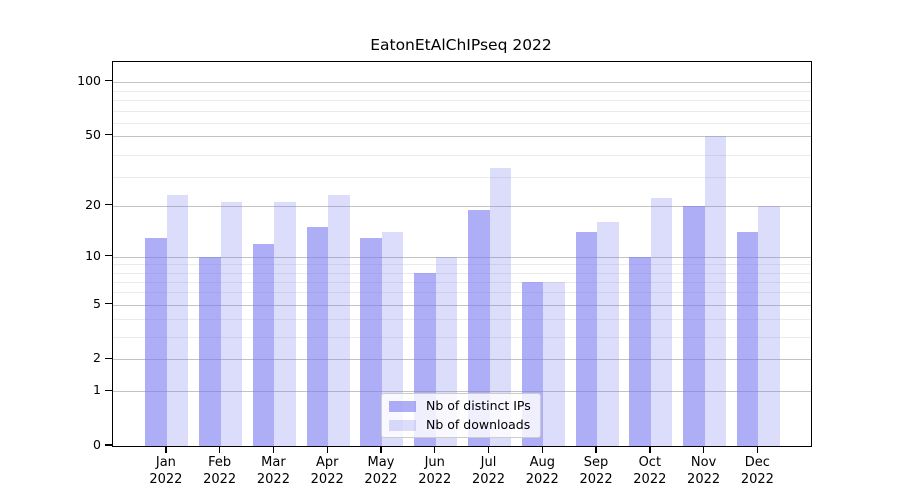 The width and height of the screenshot is (900, 500). I want to click on bar-downloads-apr, so click(339, 320).